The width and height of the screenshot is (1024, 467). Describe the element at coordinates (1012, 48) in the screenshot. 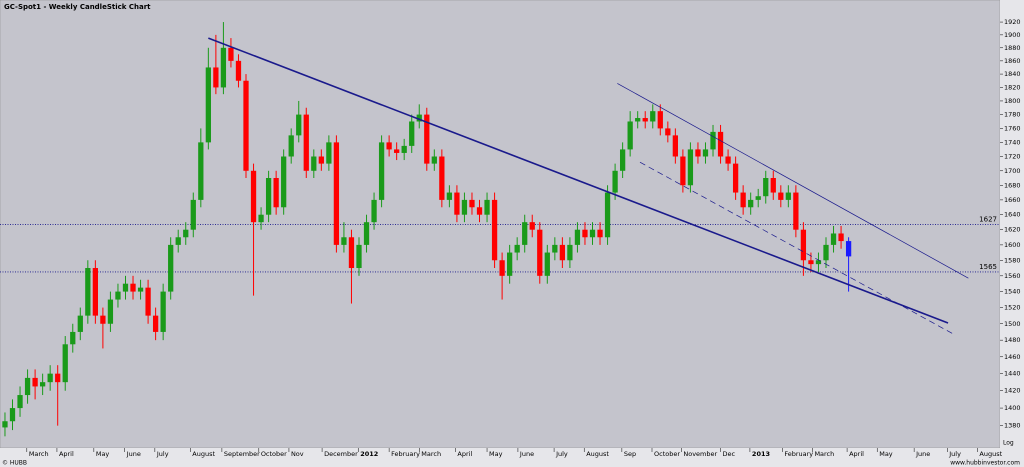

I see `y-tick-label: 1880` at that location.